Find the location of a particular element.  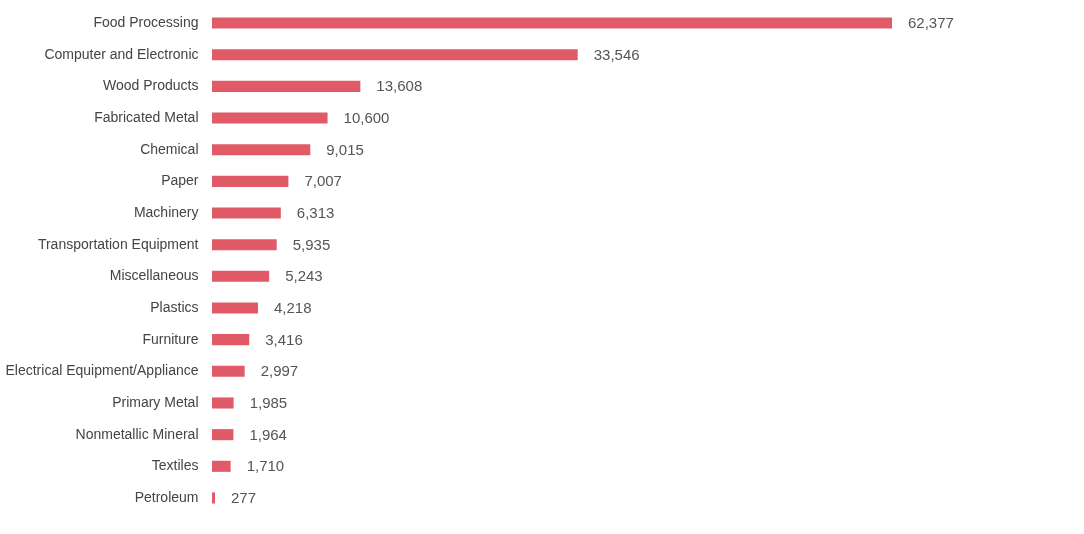

data-label: 1,985 is located at coordinates (268, 402).